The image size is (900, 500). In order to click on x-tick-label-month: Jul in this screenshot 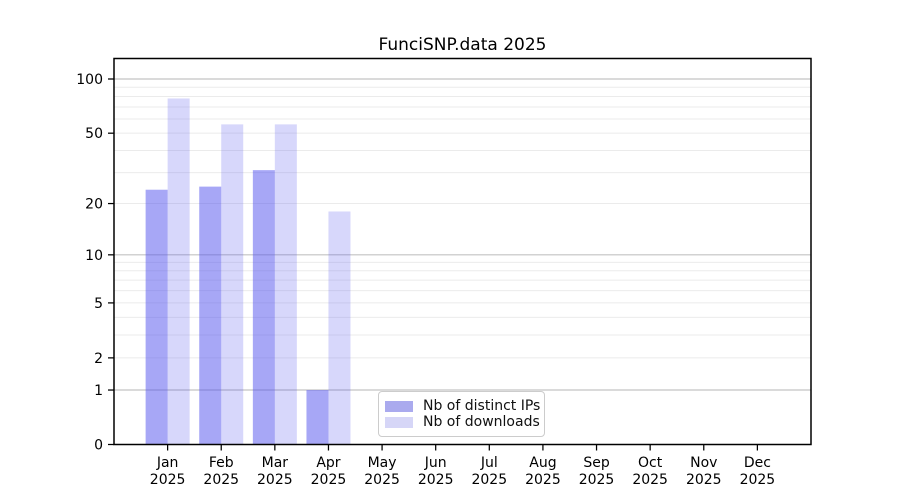, I will do `click(489, 463)`.